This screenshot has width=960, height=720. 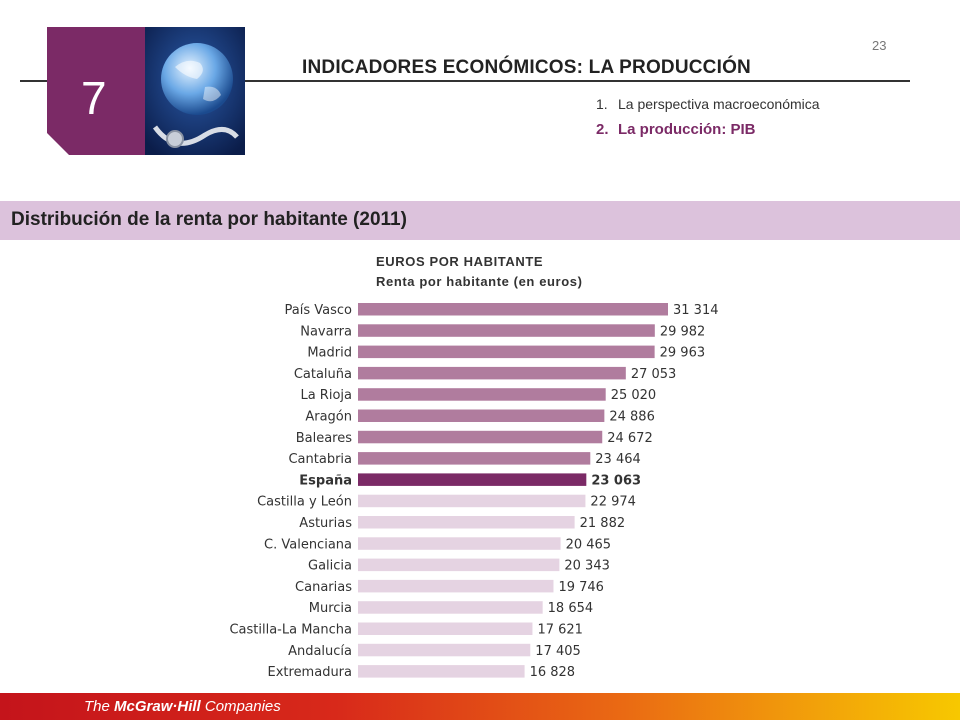 What do you see at coordinates (157, 706) in the screenshot?
I see `brand-name: McGraw·Hill` at bounding box center [157, 706].